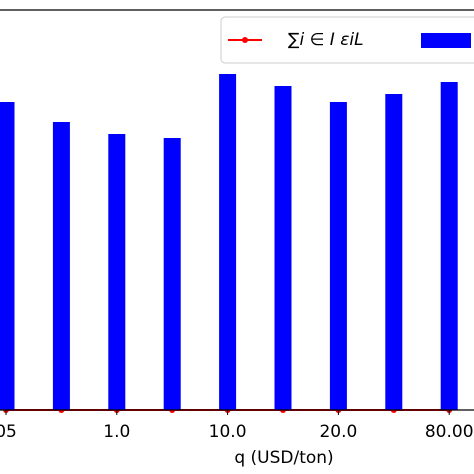  What do you see at coordinates (326, 40) in the screenshot?
I see `legend-label: ∑i ∈ I εiL` at bounding box center [326, 40].